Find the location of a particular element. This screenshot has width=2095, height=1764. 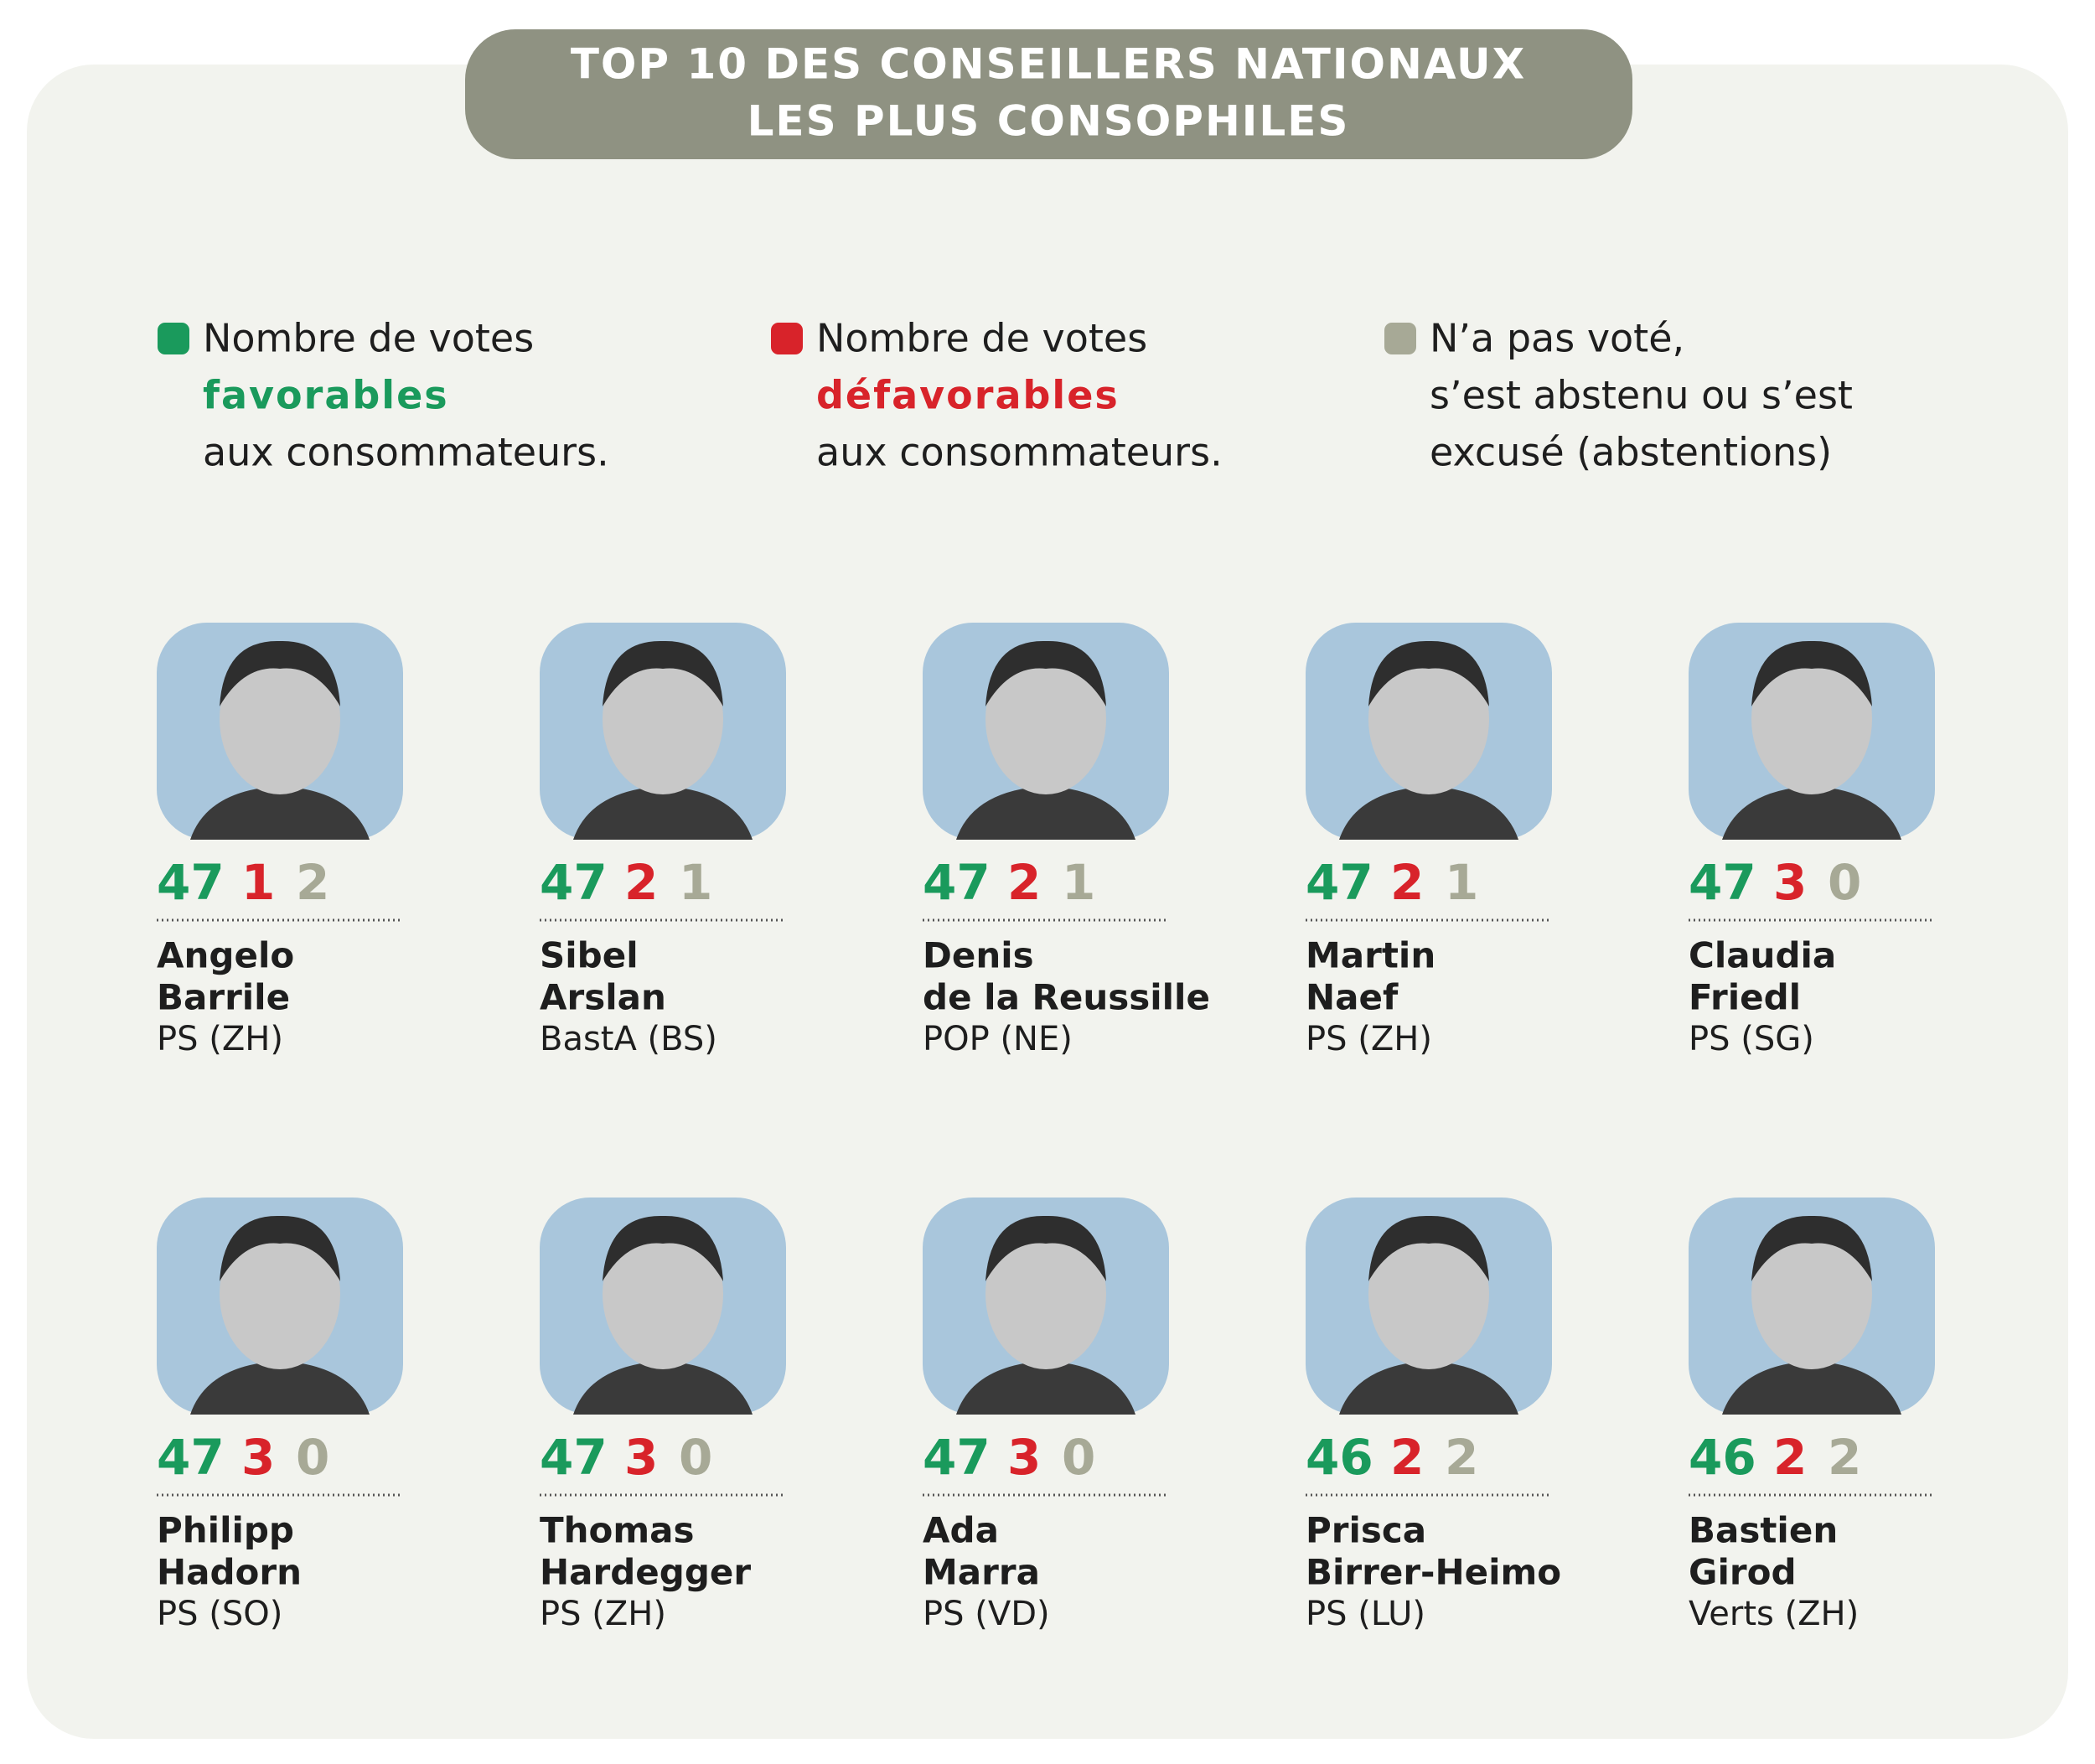

last-name: Girod is located at coordinates (1743, 1572).